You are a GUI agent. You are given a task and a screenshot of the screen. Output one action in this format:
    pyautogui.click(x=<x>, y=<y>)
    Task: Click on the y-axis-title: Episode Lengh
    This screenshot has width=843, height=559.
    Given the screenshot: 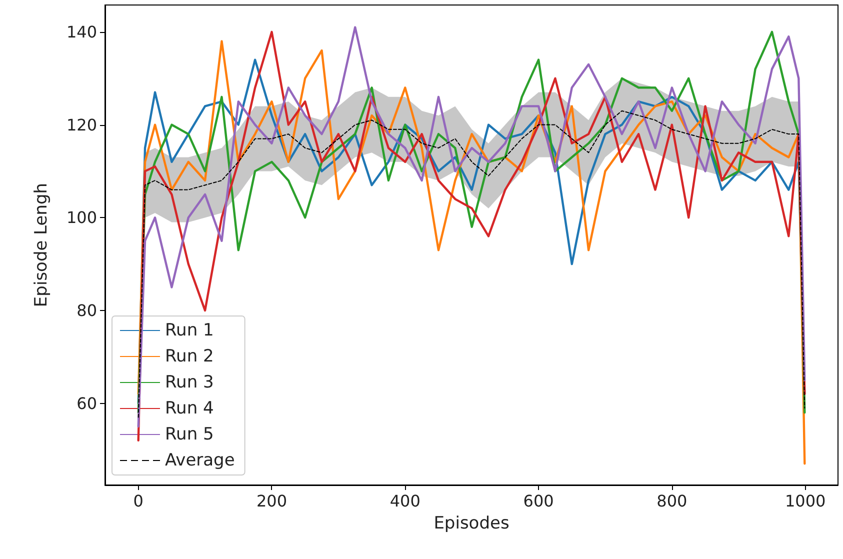 What is the action you would take?
    pyautogui.click(x=42, y=245)
    